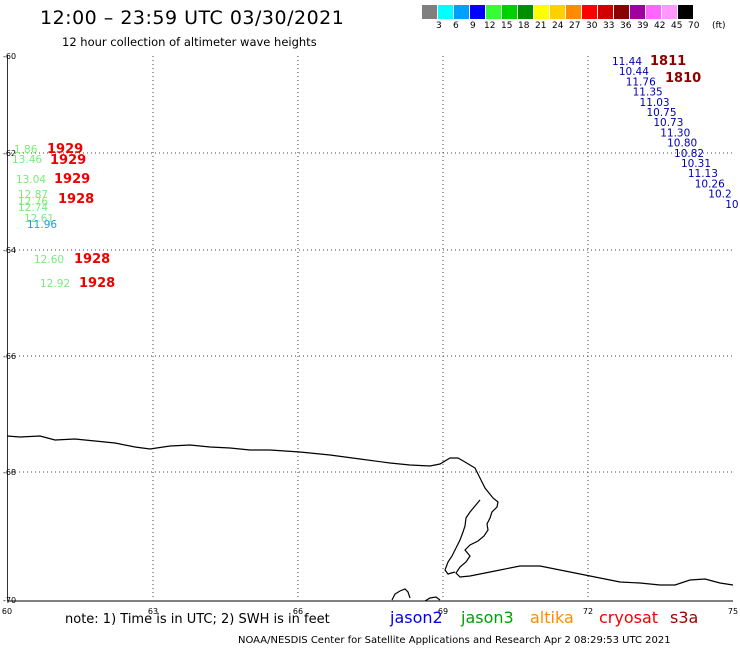  I want to click on legend-label: 33, so click(609, 26).